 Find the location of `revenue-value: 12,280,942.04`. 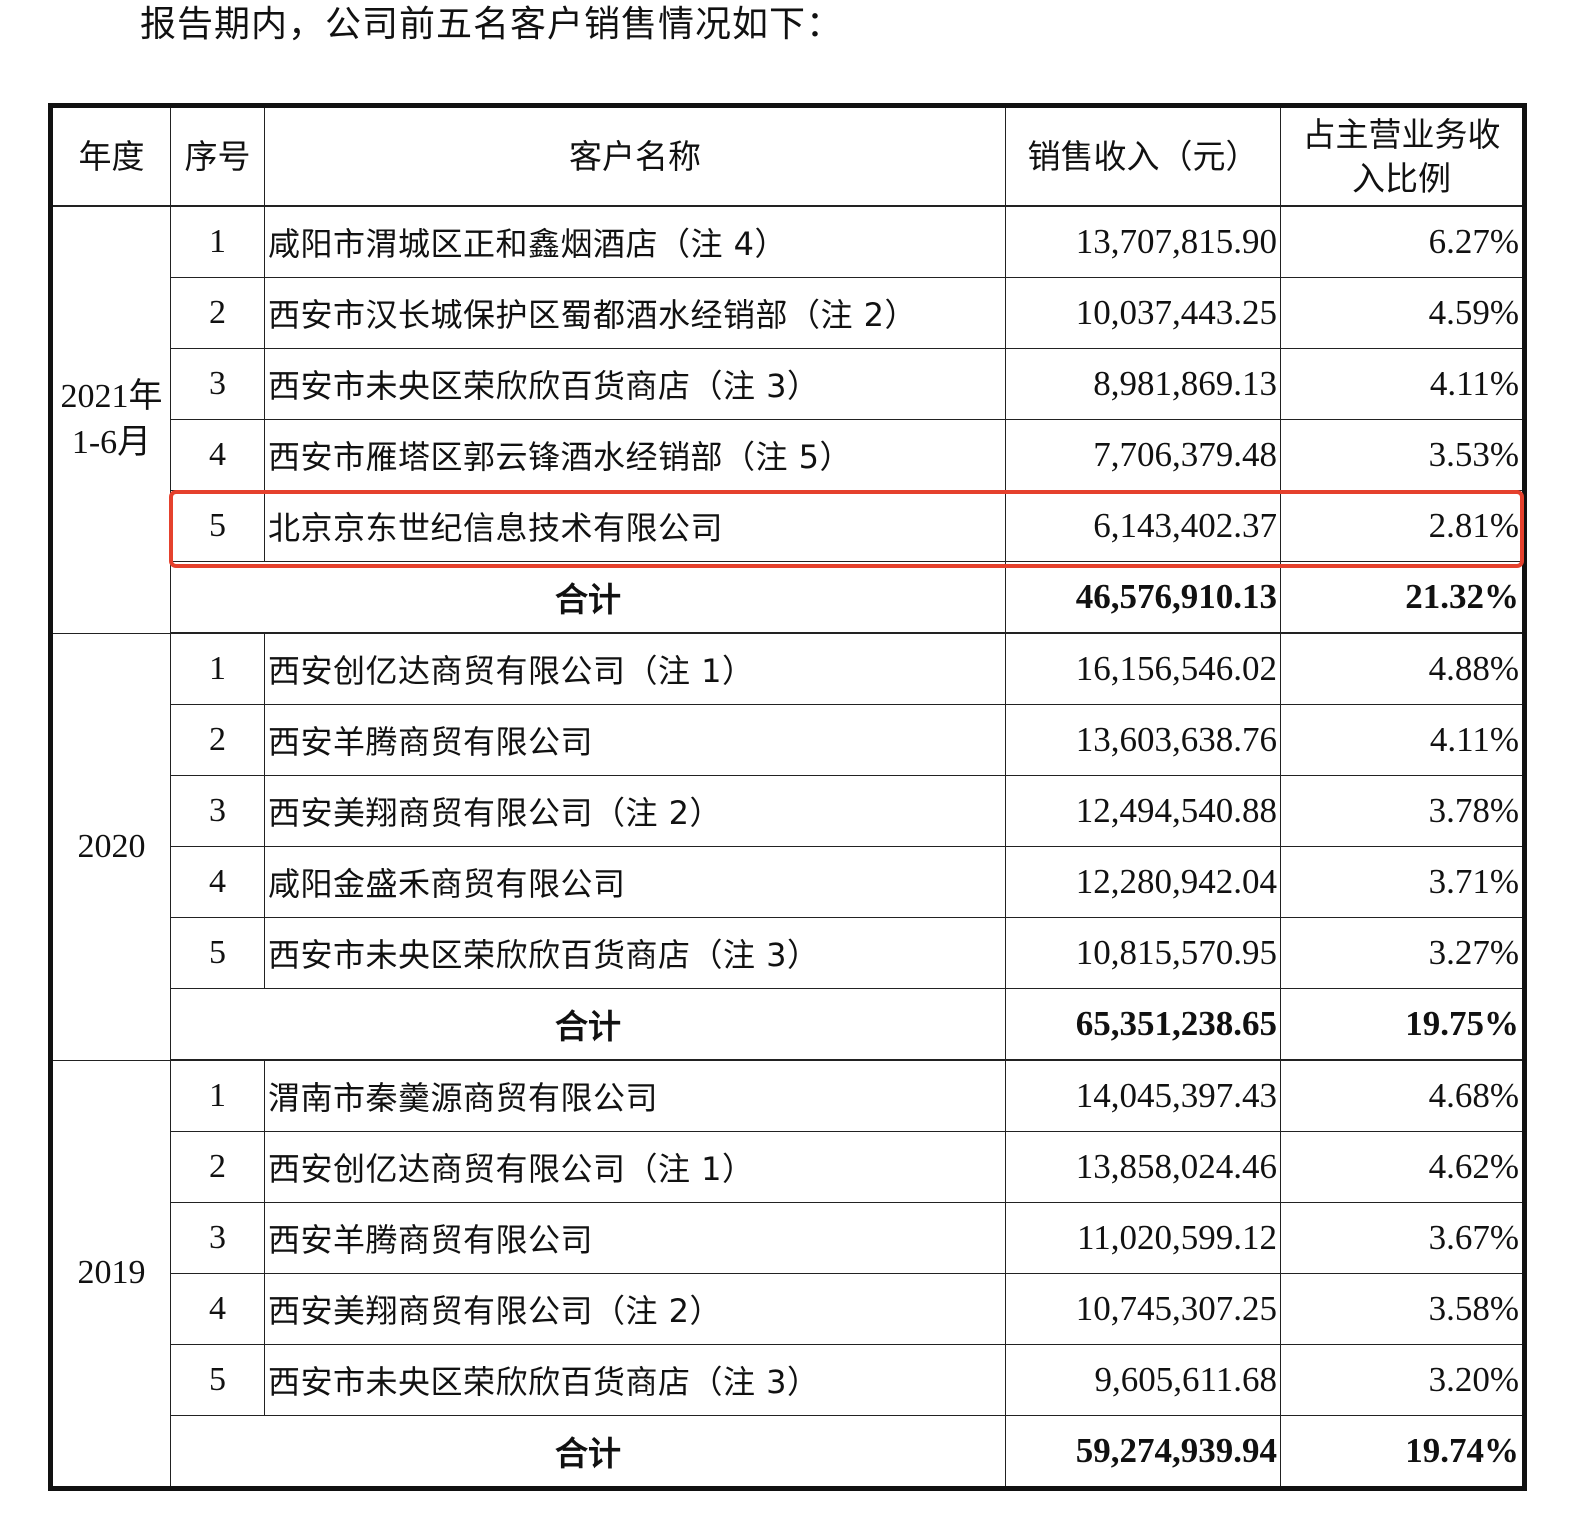

revenue-value: 12,280,942.04 is located at coordinates (1143, 882).